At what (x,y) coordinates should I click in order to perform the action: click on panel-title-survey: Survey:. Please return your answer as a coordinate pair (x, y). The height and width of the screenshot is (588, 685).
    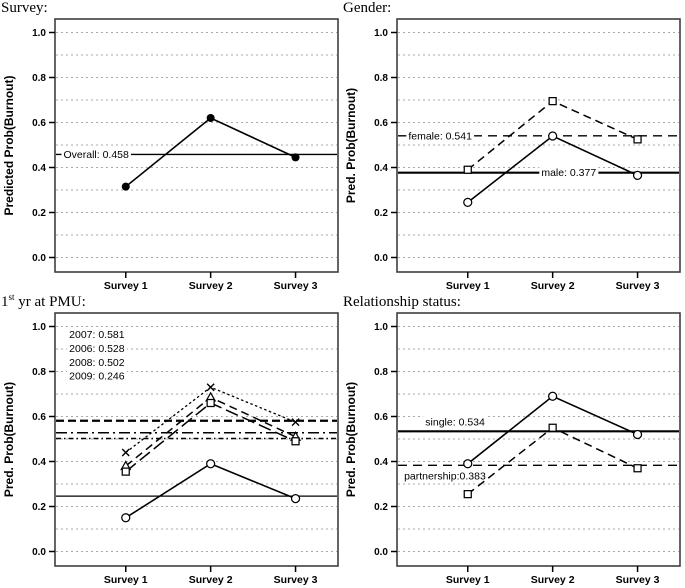
    Looking at the image, I should click on (24, 8).